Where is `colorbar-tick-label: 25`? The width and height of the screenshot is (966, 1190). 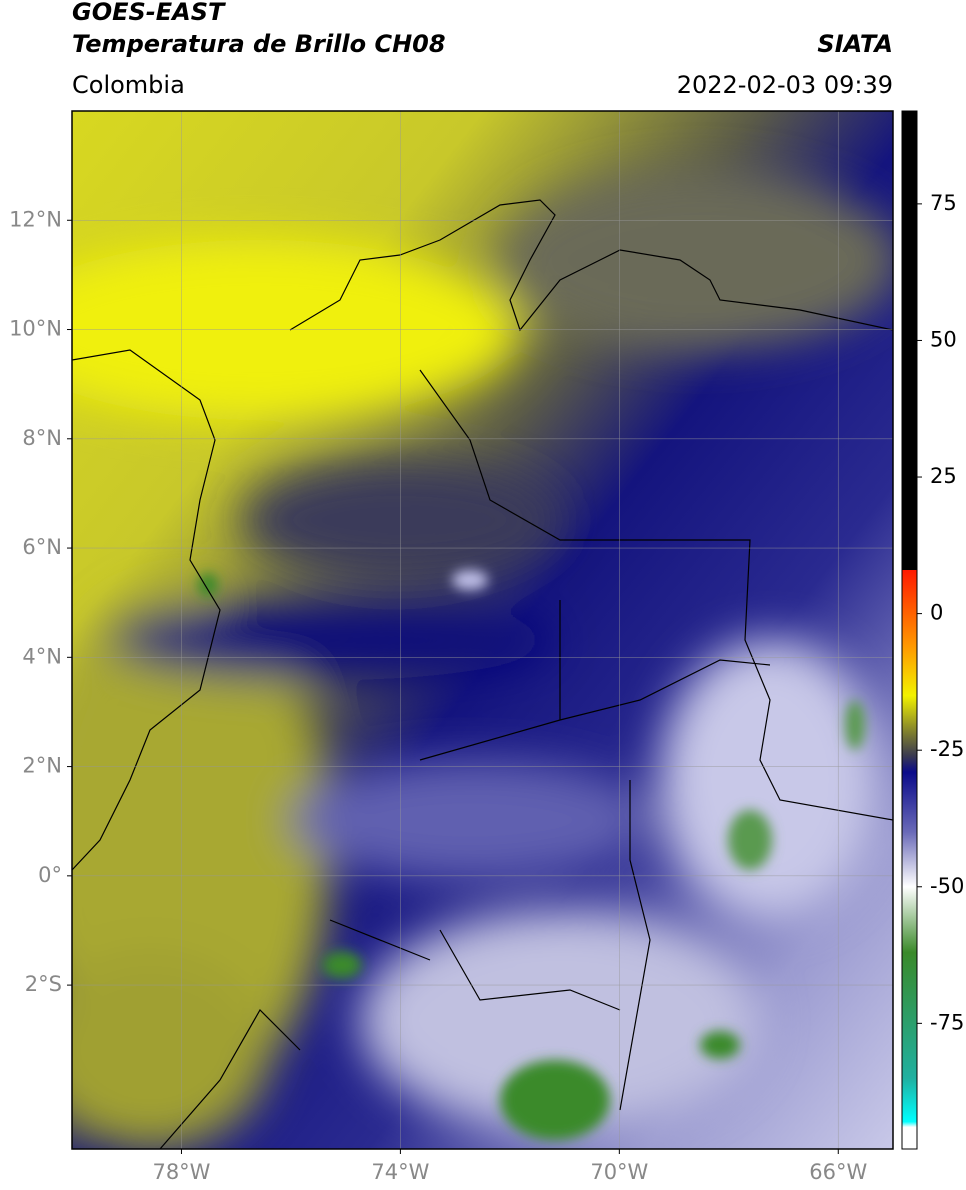 colorbar-tick-label: 25 is located at coordinates (943, 476).